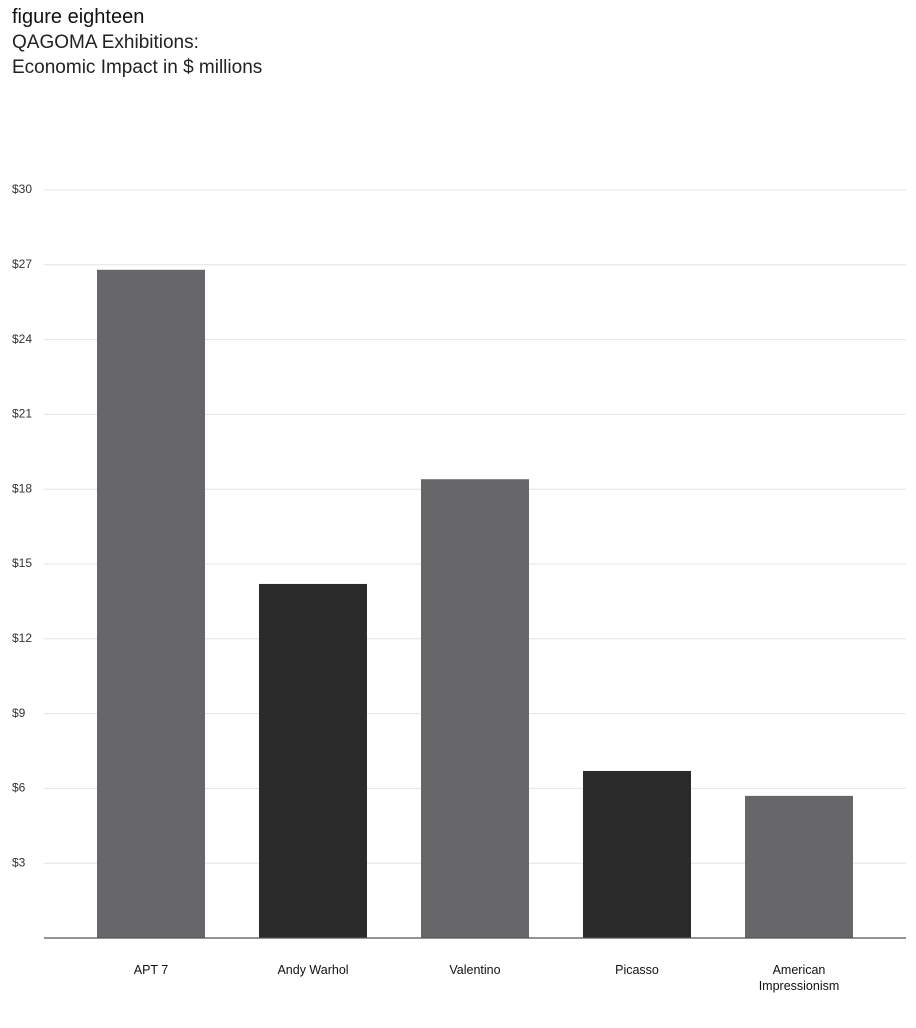 Image resolution: width=916 pixels, height=1028 pixels. I want to click on chart-subtitle: QAGOMA Exhibitions:, so click(105, 42).